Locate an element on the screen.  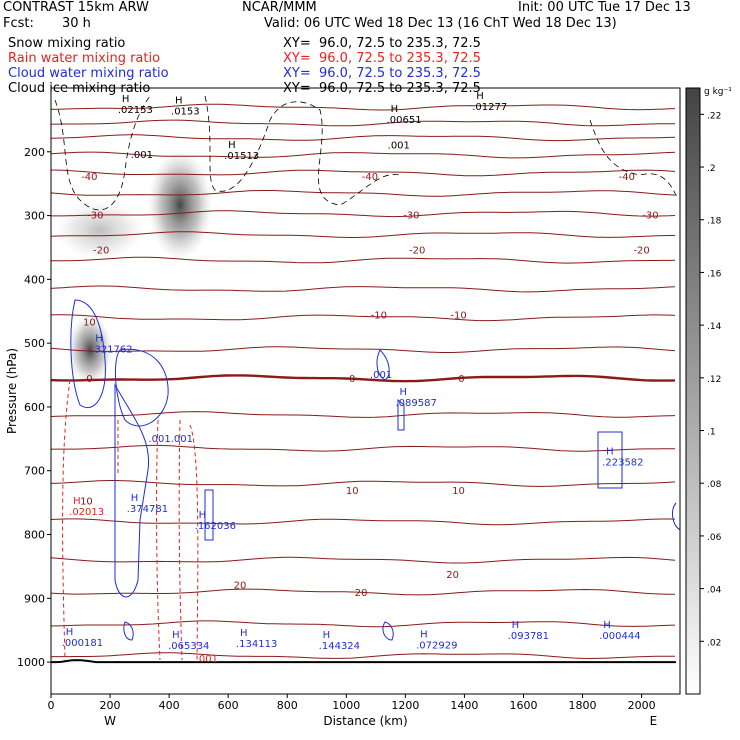
chart-title: CONTRAST 15km ARW is located at coordinates (76, 7).